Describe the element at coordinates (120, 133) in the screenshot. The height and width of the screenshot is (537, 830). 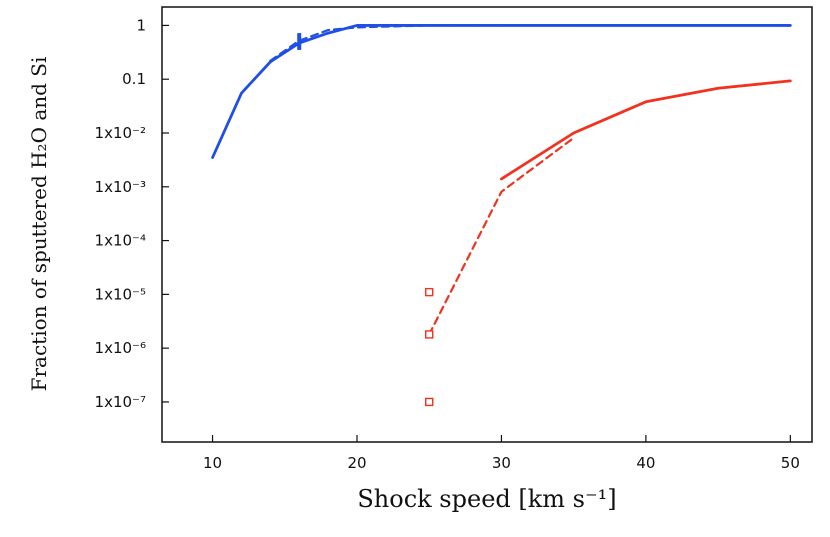
I see `y-tick-label-2: 1x10⁻²` at that location.